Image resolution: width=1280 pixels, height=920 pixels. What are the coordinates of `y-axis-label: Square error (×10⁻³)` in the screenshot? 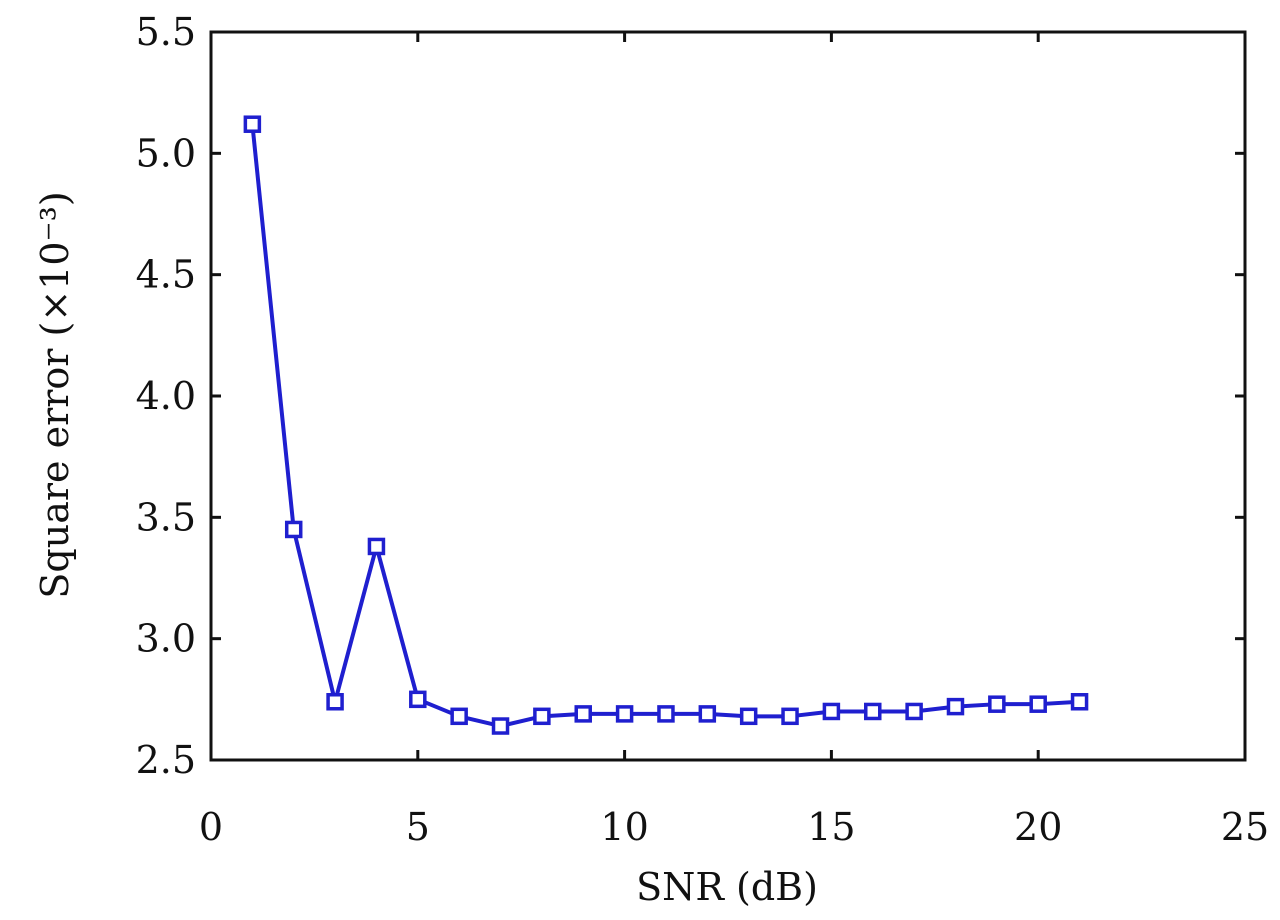 It's located at (55, 394).